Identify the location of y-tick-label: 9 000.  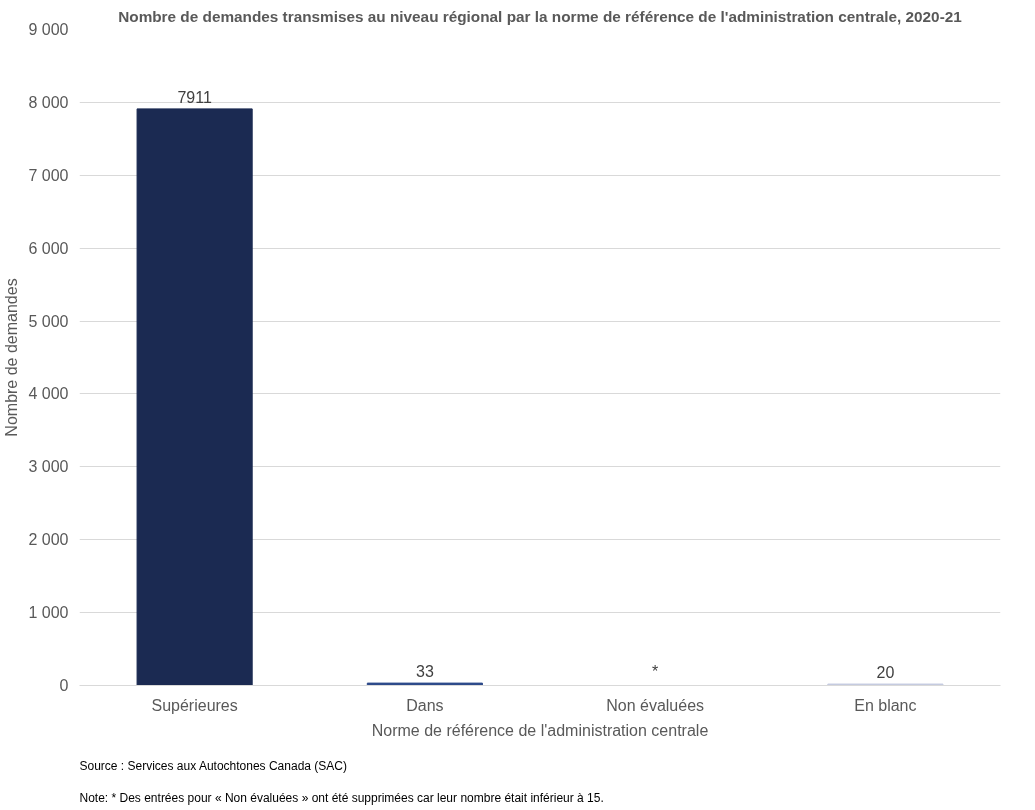
(48, 29).